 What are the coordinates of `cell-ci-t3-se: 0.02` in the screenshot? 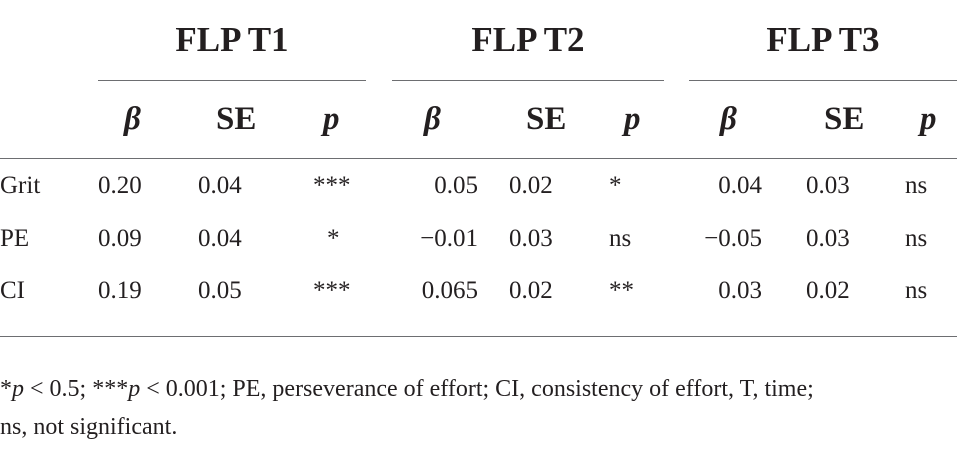 It's located at (828, 290).